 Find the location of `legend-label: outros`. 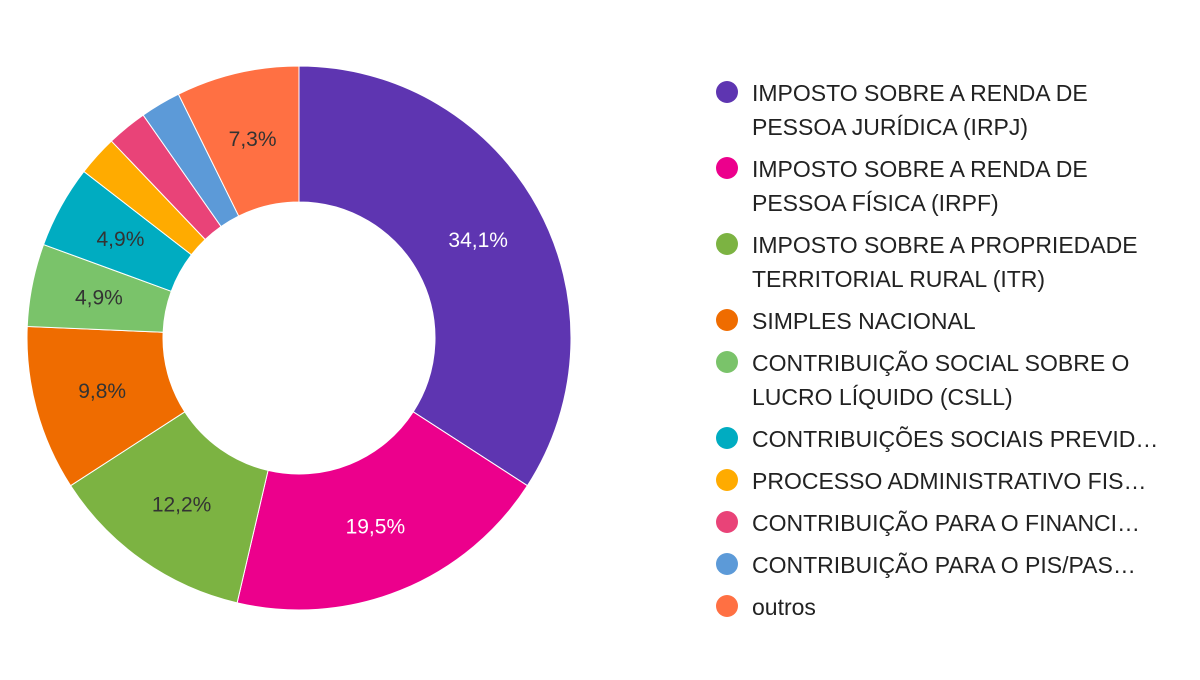

legend-label: outros is located at coordinates (784, 607).